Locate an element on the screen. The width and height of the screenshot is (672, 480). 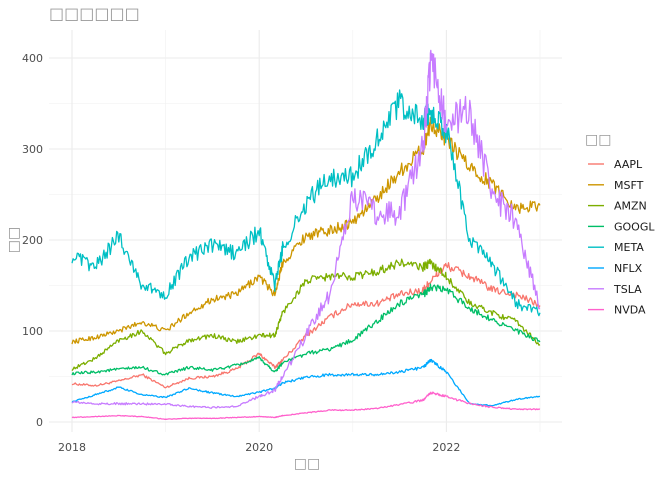
chart-title: □□□□□□ is located at coordinates (94, 13).